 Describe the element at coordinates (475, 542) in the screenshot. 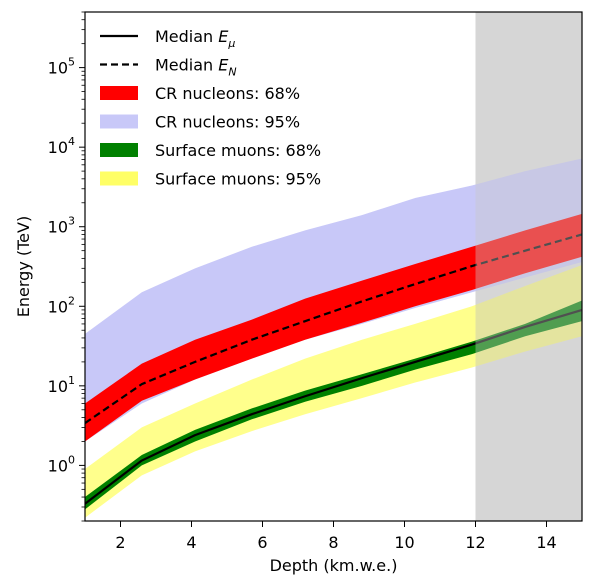

I see `x-tick-label: 12` at that location.